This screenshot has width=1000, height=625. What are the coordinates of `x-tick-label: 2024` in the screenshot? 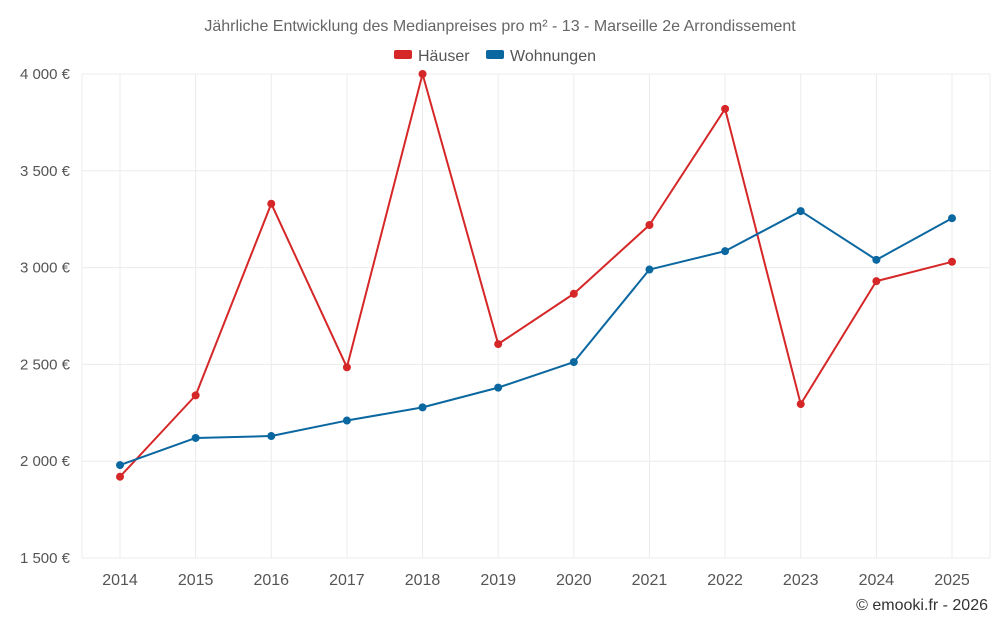 It's located at (877, 580).